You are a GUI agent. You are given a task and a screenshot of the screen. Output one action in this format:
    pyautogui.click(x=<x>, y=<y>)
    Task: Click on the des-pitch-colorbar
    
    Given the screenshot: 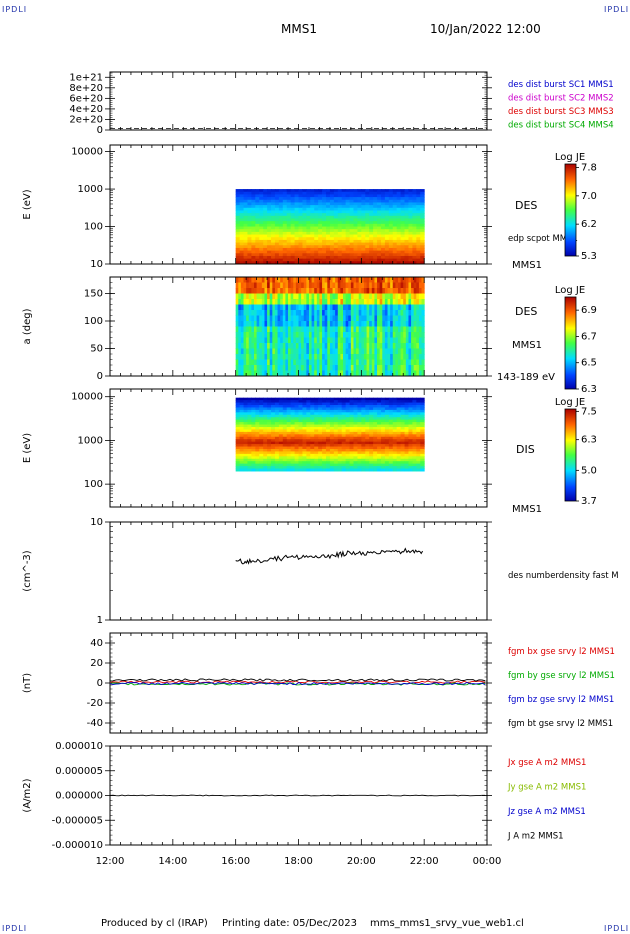 What is the action you would take?
    pyautogui.click(x=570, y=343)
    